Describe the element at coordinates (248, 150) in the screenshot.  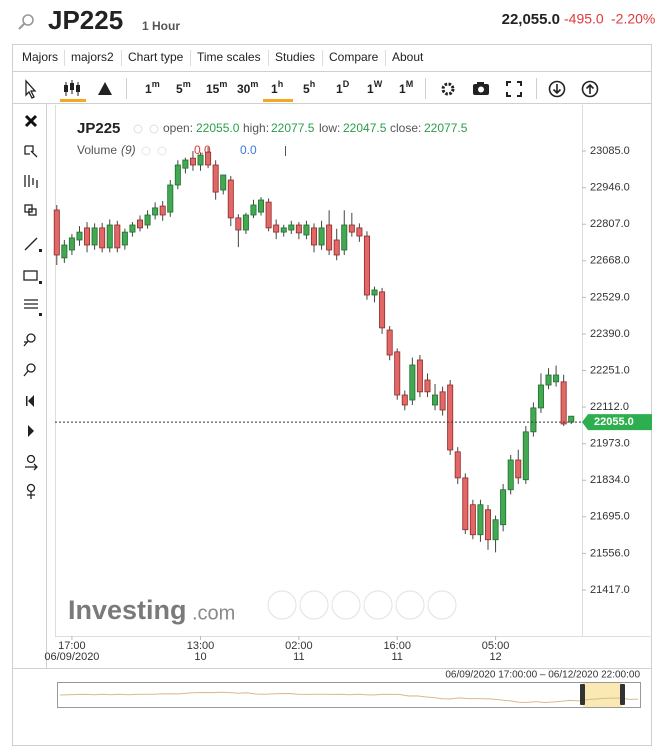
I see `volume-value: 0.0` at that location.